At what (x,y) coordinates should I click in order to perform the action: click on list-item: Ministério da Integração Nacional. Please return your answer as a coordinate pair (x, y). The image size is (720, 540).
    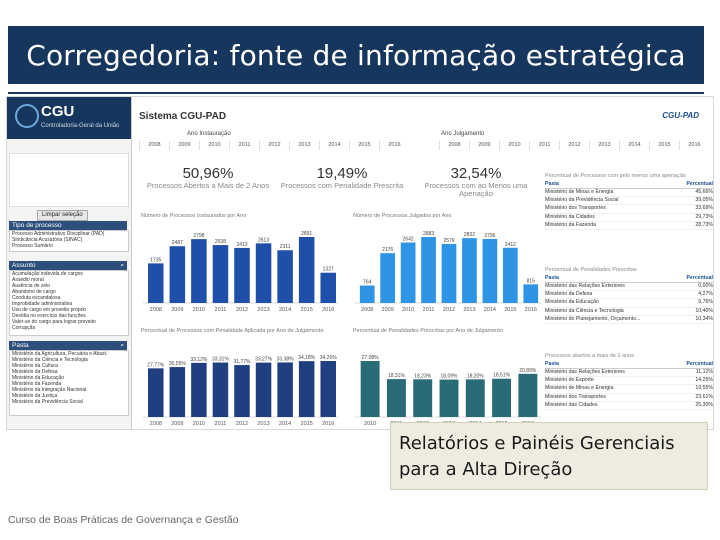
    Looking at the image, I should click on (49, 390).